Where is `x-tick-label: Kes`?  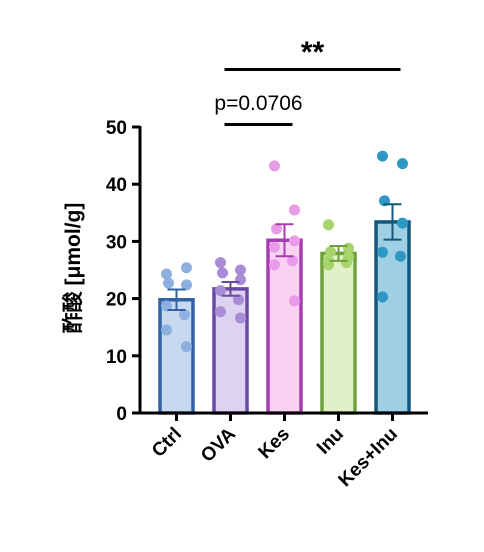 x-tick-label: Kes is located at coordinates (274, 443).